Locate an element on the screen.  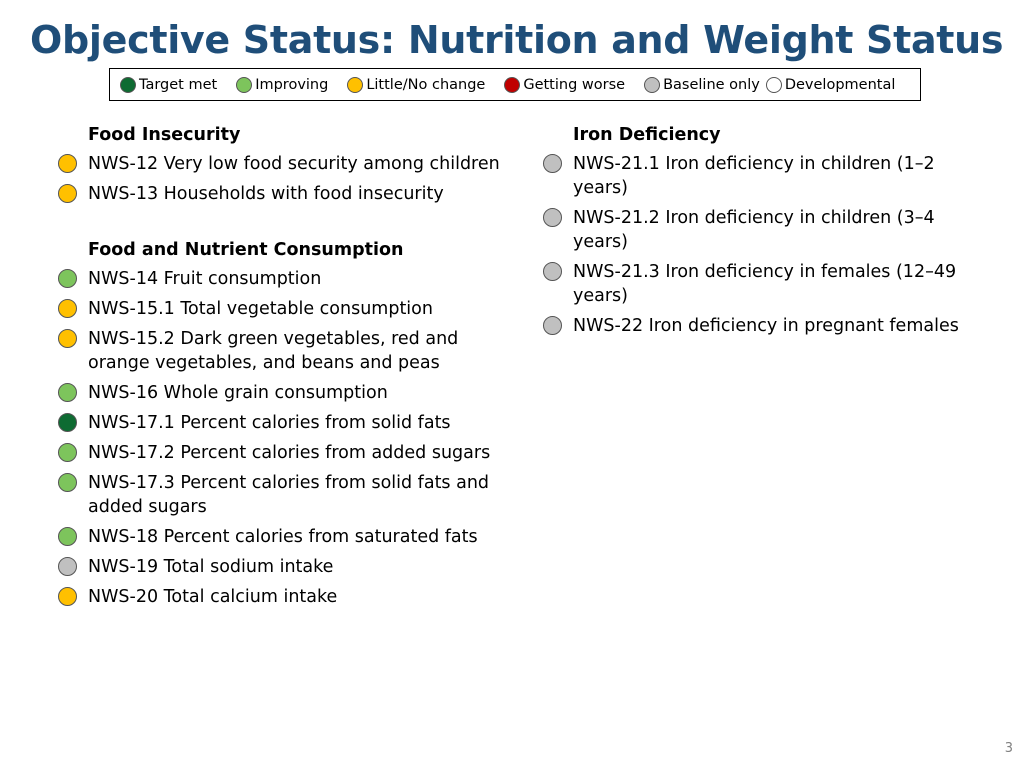
objective-item: NWS-19 Total sodium intake is located at coordinates (288, 567).